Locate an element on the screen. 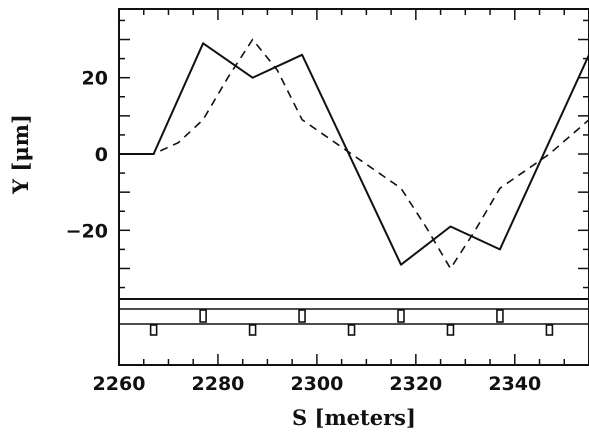 The image size is (589, 434). x-tick-label: 2300 is located at coordinates (316, 384).